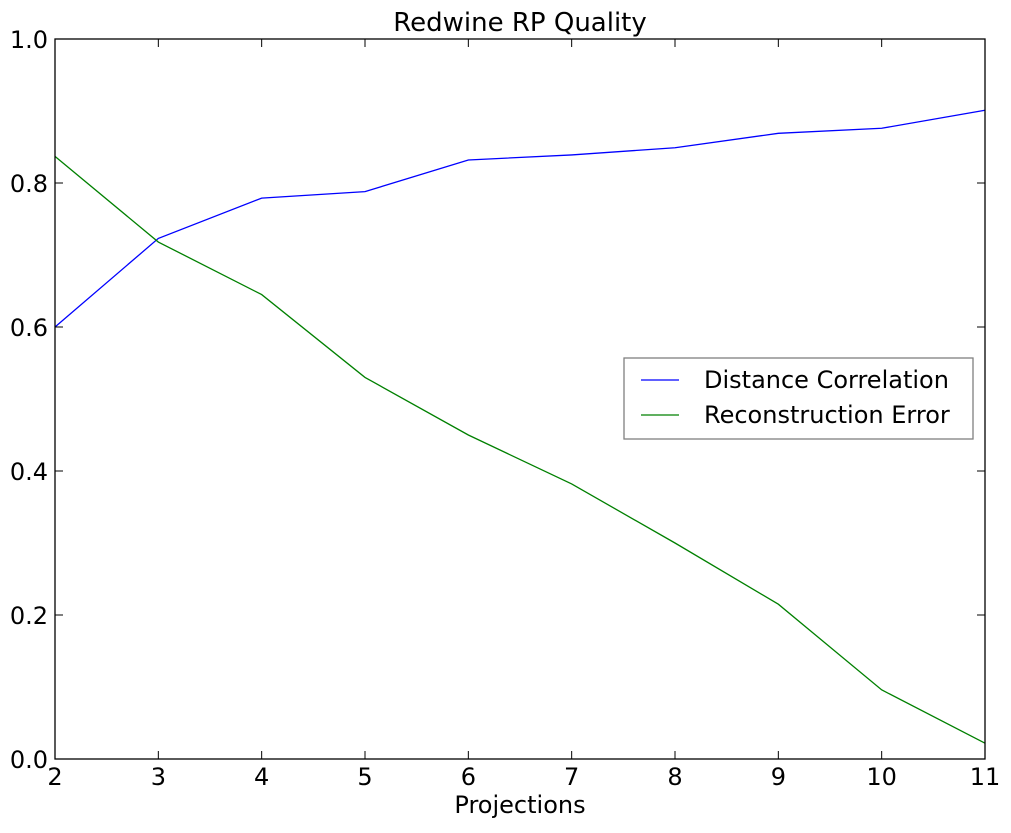 This screenshot has width=1011, height=833. I want to click on x-tick-label: 8, so click(674, 777).